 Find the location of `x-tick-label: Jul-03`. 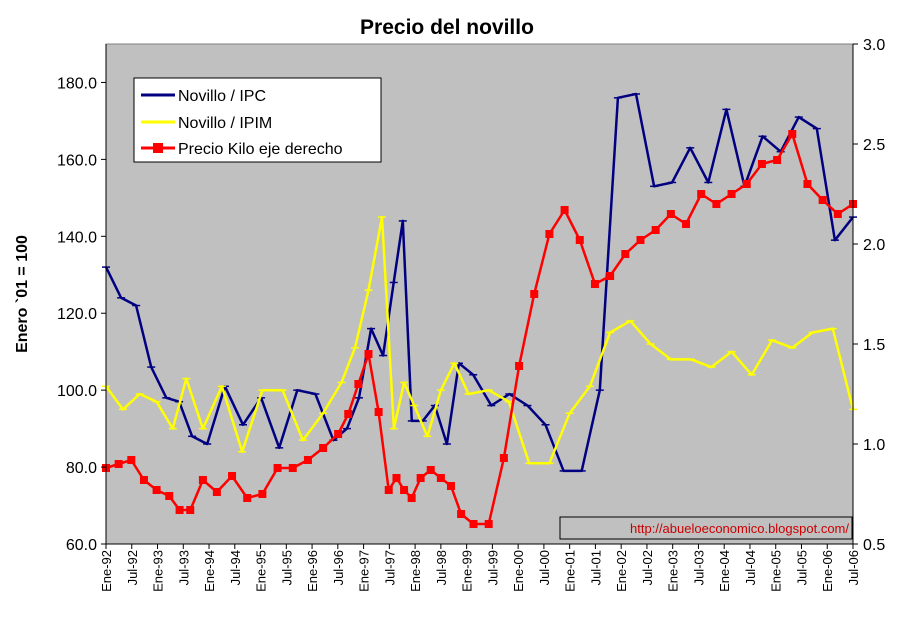

x-tick-label: Jul-03 is located at coordinates (698, 567).